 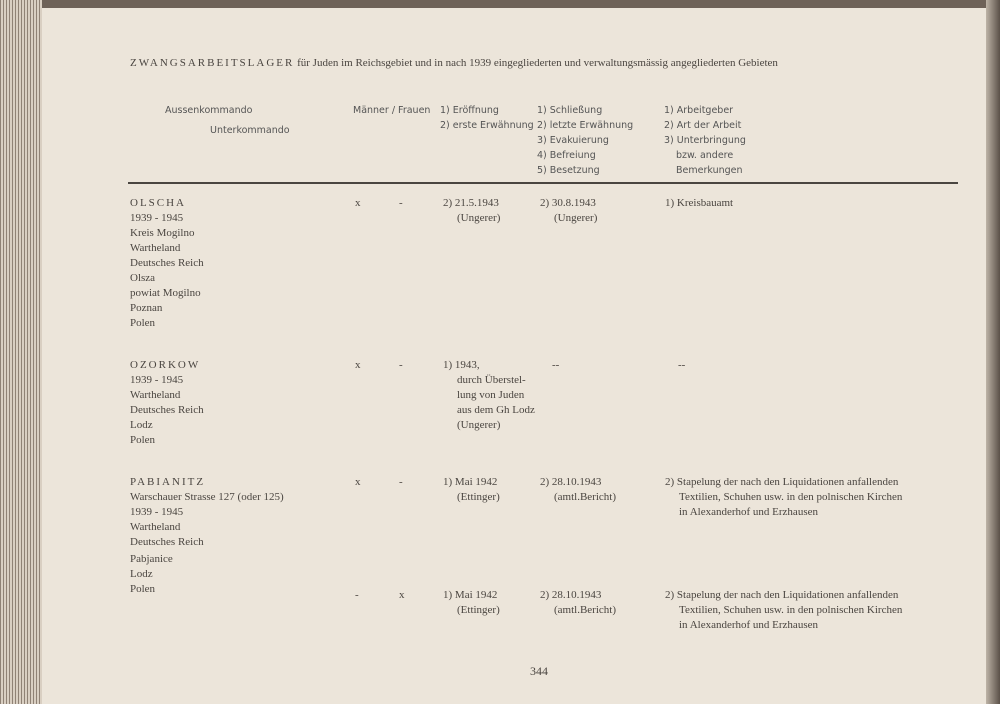 I want to click on camp-location-line: Kreis Mogilno, so click(x=162, y=233).